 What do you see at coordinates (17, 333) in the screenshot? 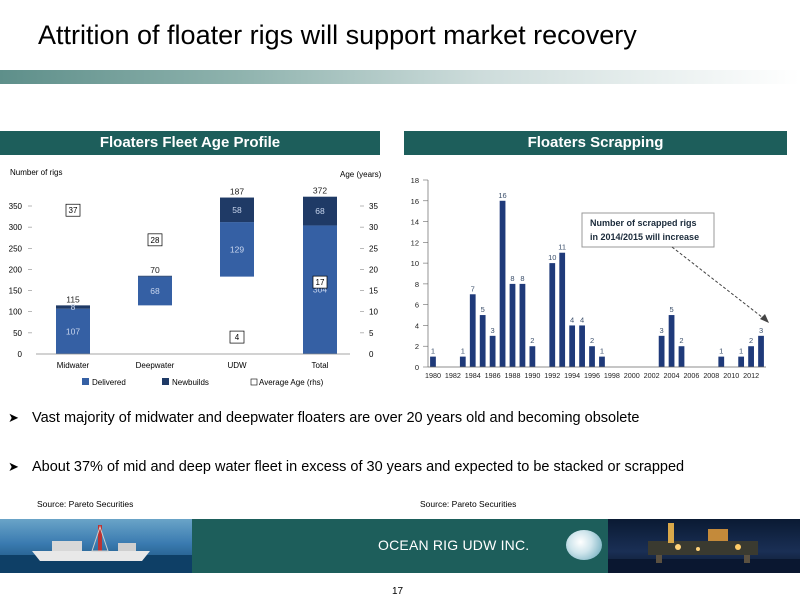
I see `y-tick-label: 50` at bounding box center [17, 333].